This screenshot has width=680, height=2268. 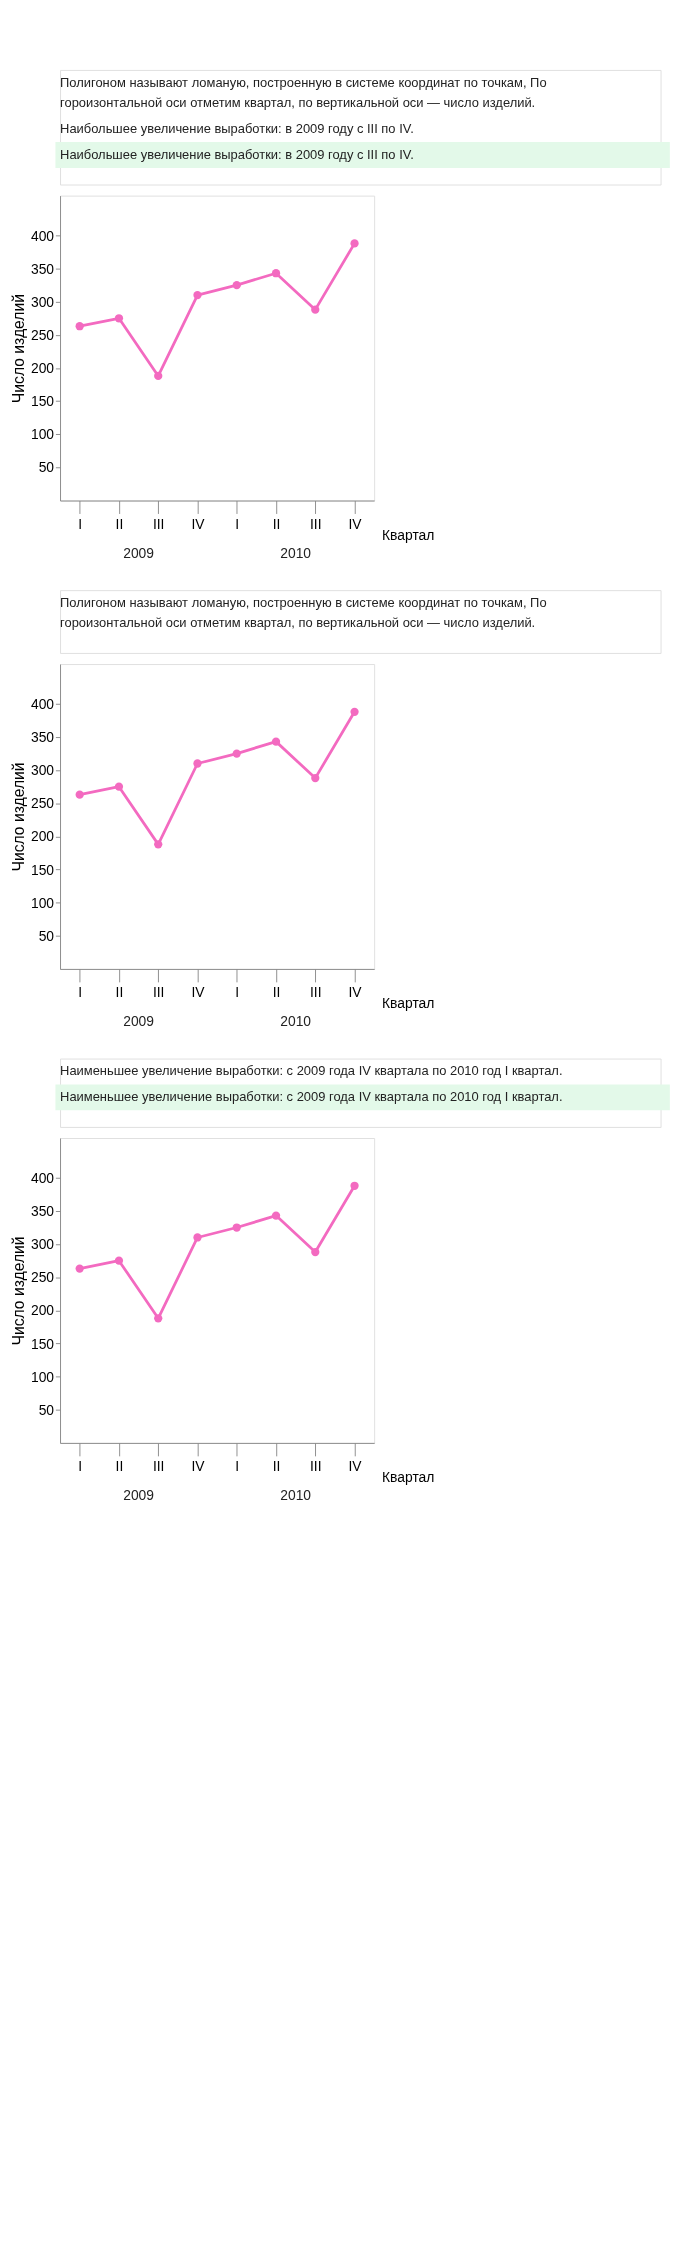 I want to click on chart-subtitle: Наименьшее увеличение выработки: с 2009 года IV квартала по 2010 год I квартал., so click(x=311, y=1097).